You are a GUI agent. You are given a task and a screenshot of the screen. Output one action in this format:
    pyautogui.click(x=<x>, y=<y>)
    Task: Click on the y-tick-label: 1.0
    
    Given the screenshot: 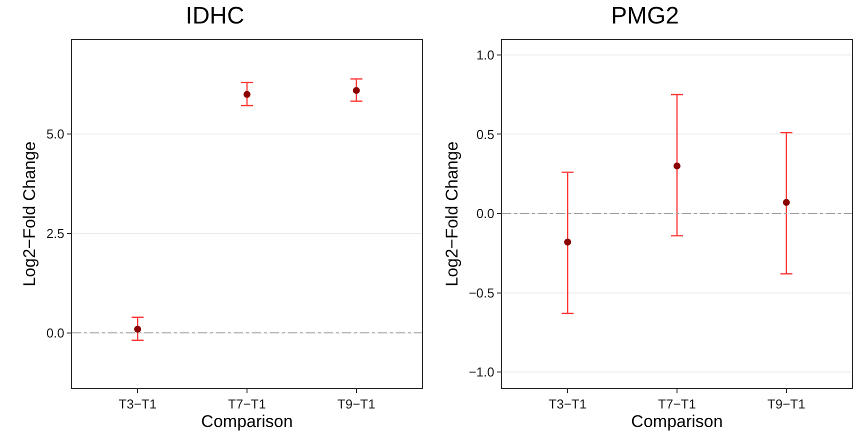 What is the action you would take?
    pyautogui.click(x=485, y=54)
    